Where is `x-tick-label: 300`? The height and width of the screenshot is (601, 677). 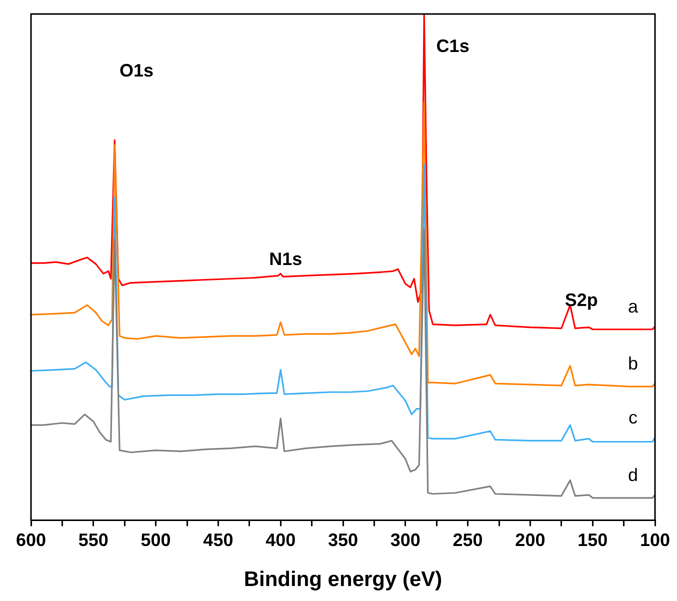
x-tick-label: 300 is located at coordinates (405, 540).